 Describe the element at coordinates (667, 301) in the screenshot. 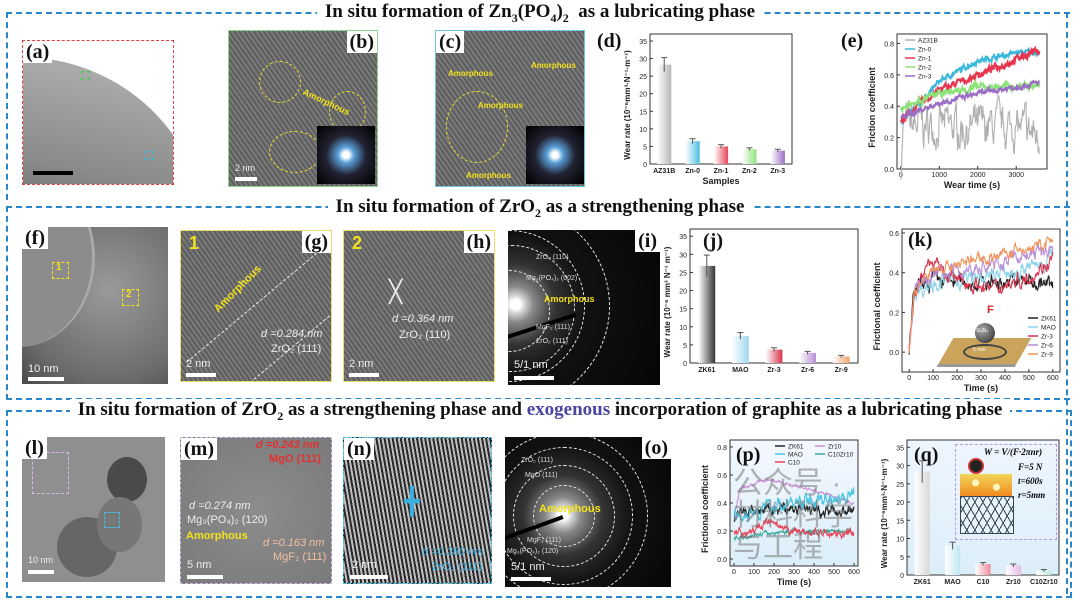

I see `y-axis-label: Wear rate (10⁻⁶ mm³ N⁻¹ m⁻¹)` at that location.